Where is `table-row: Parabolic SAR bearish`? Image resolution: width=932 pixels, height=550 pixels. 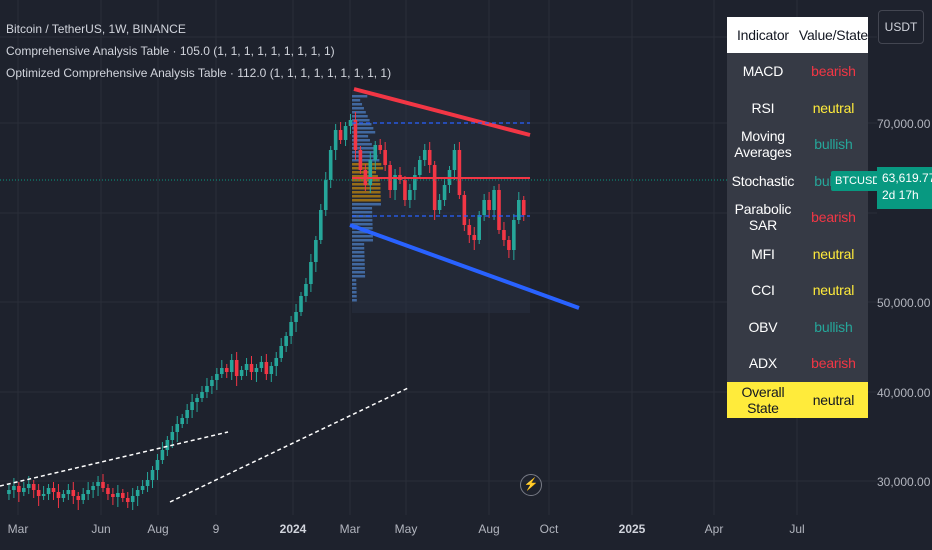 table-row: Parabolic SAR bearish is located at coordinates (797, 217).